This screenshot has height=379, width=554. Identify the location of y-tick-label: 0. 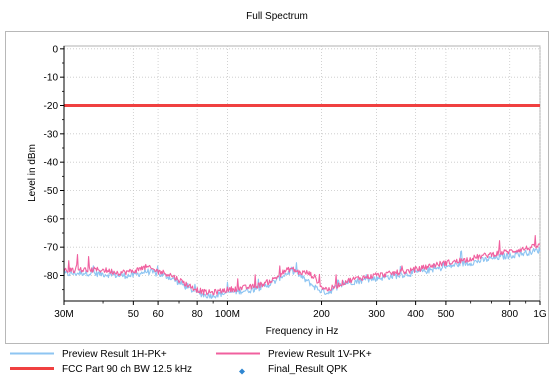
(55, 49).